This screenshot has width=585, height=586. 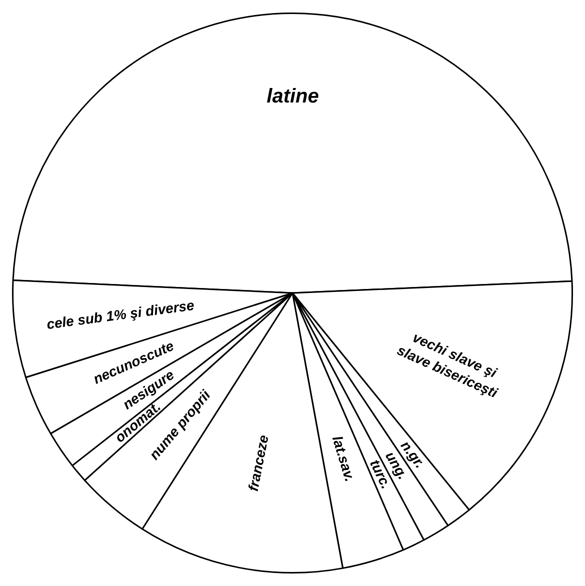 I want to click on slice-label: latine, so click(x=292, y=97).